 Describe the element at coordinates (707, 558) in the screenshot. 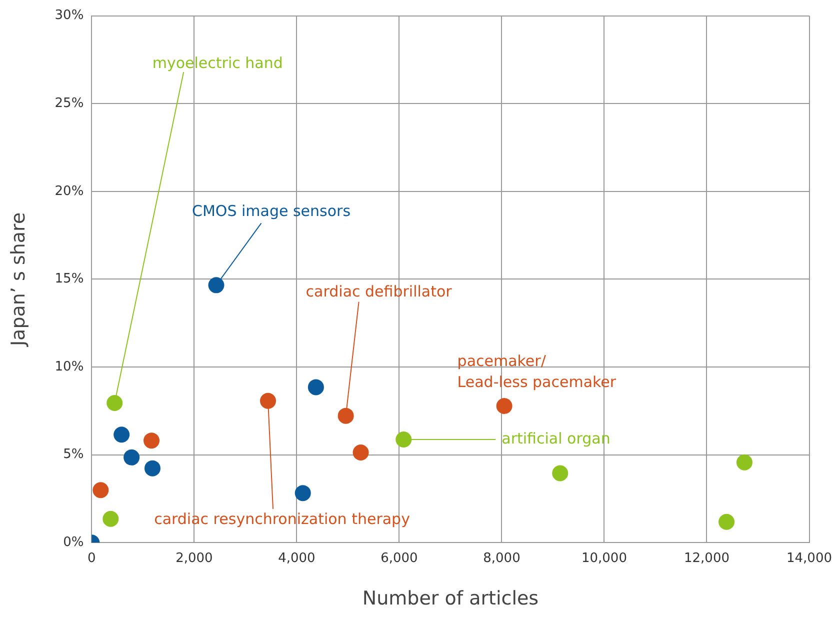

I see `x-tick-label: 12,000` at that location.